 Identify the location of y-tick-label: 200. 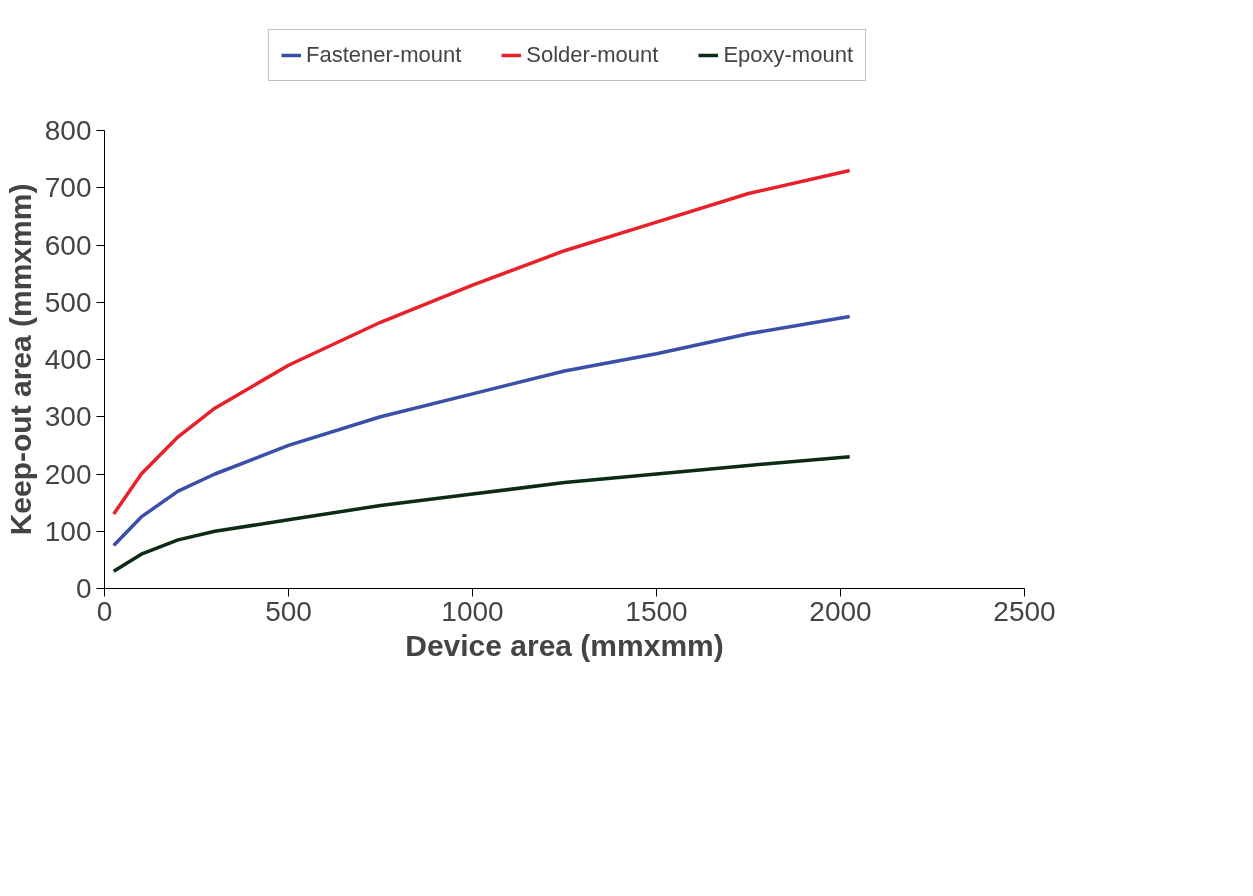
(68, 474).